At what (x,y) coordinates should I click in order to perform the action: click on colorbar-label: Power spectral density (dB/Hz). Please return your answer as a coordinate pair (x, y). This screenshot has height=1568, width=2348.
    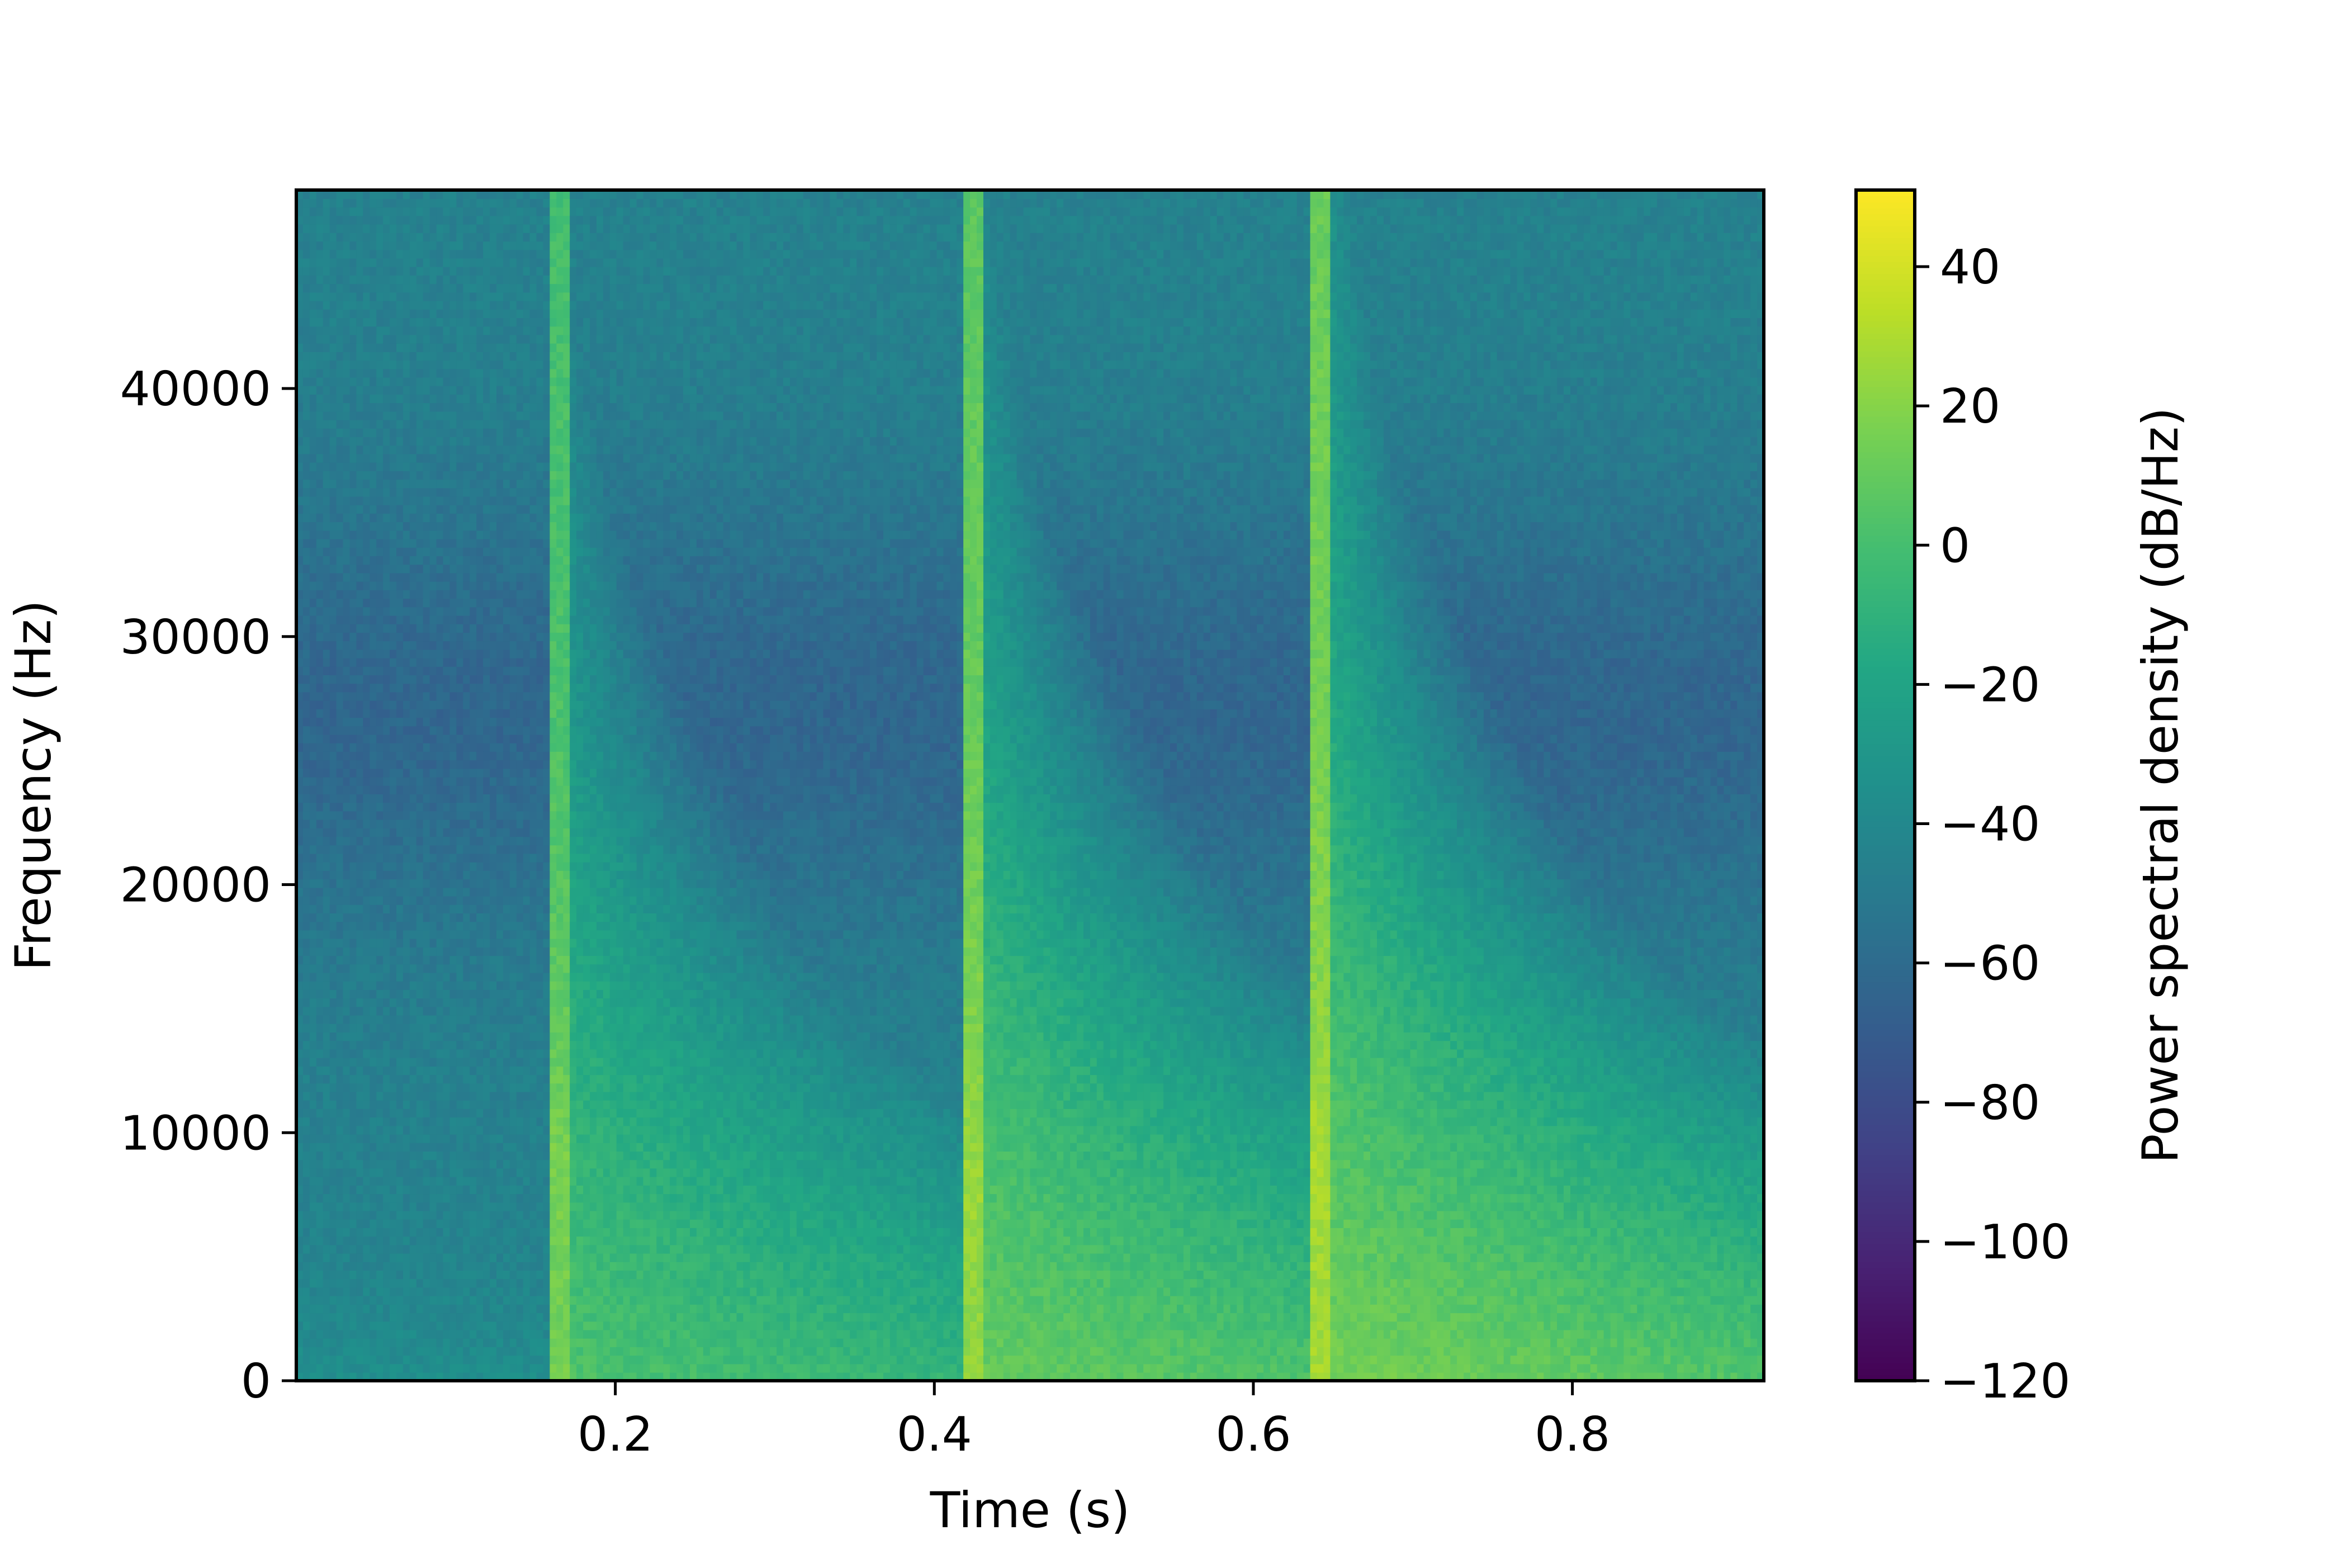
    Looking at the image, I should click on (2160, 786).